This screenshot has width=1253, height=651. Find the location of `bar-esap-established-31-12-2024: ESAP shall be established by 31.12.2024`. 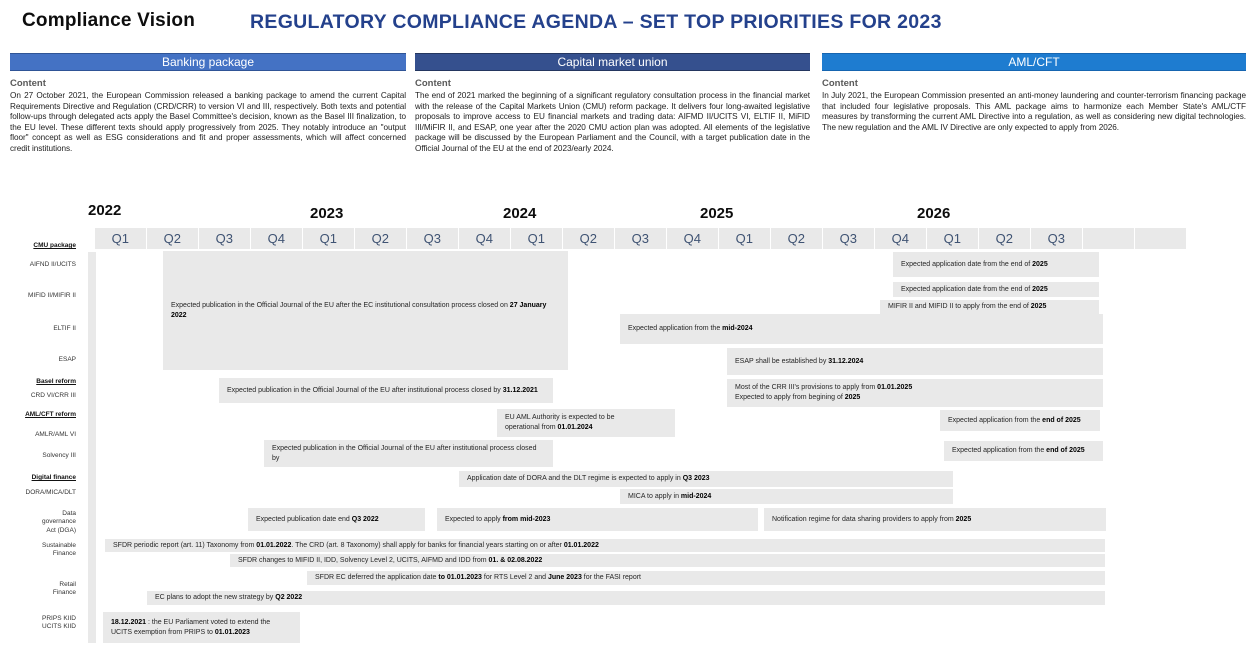

bar-esap-established-31-12-2024: ESAP shall be established by 31.12.2024 is located at coordinates (915, 361).